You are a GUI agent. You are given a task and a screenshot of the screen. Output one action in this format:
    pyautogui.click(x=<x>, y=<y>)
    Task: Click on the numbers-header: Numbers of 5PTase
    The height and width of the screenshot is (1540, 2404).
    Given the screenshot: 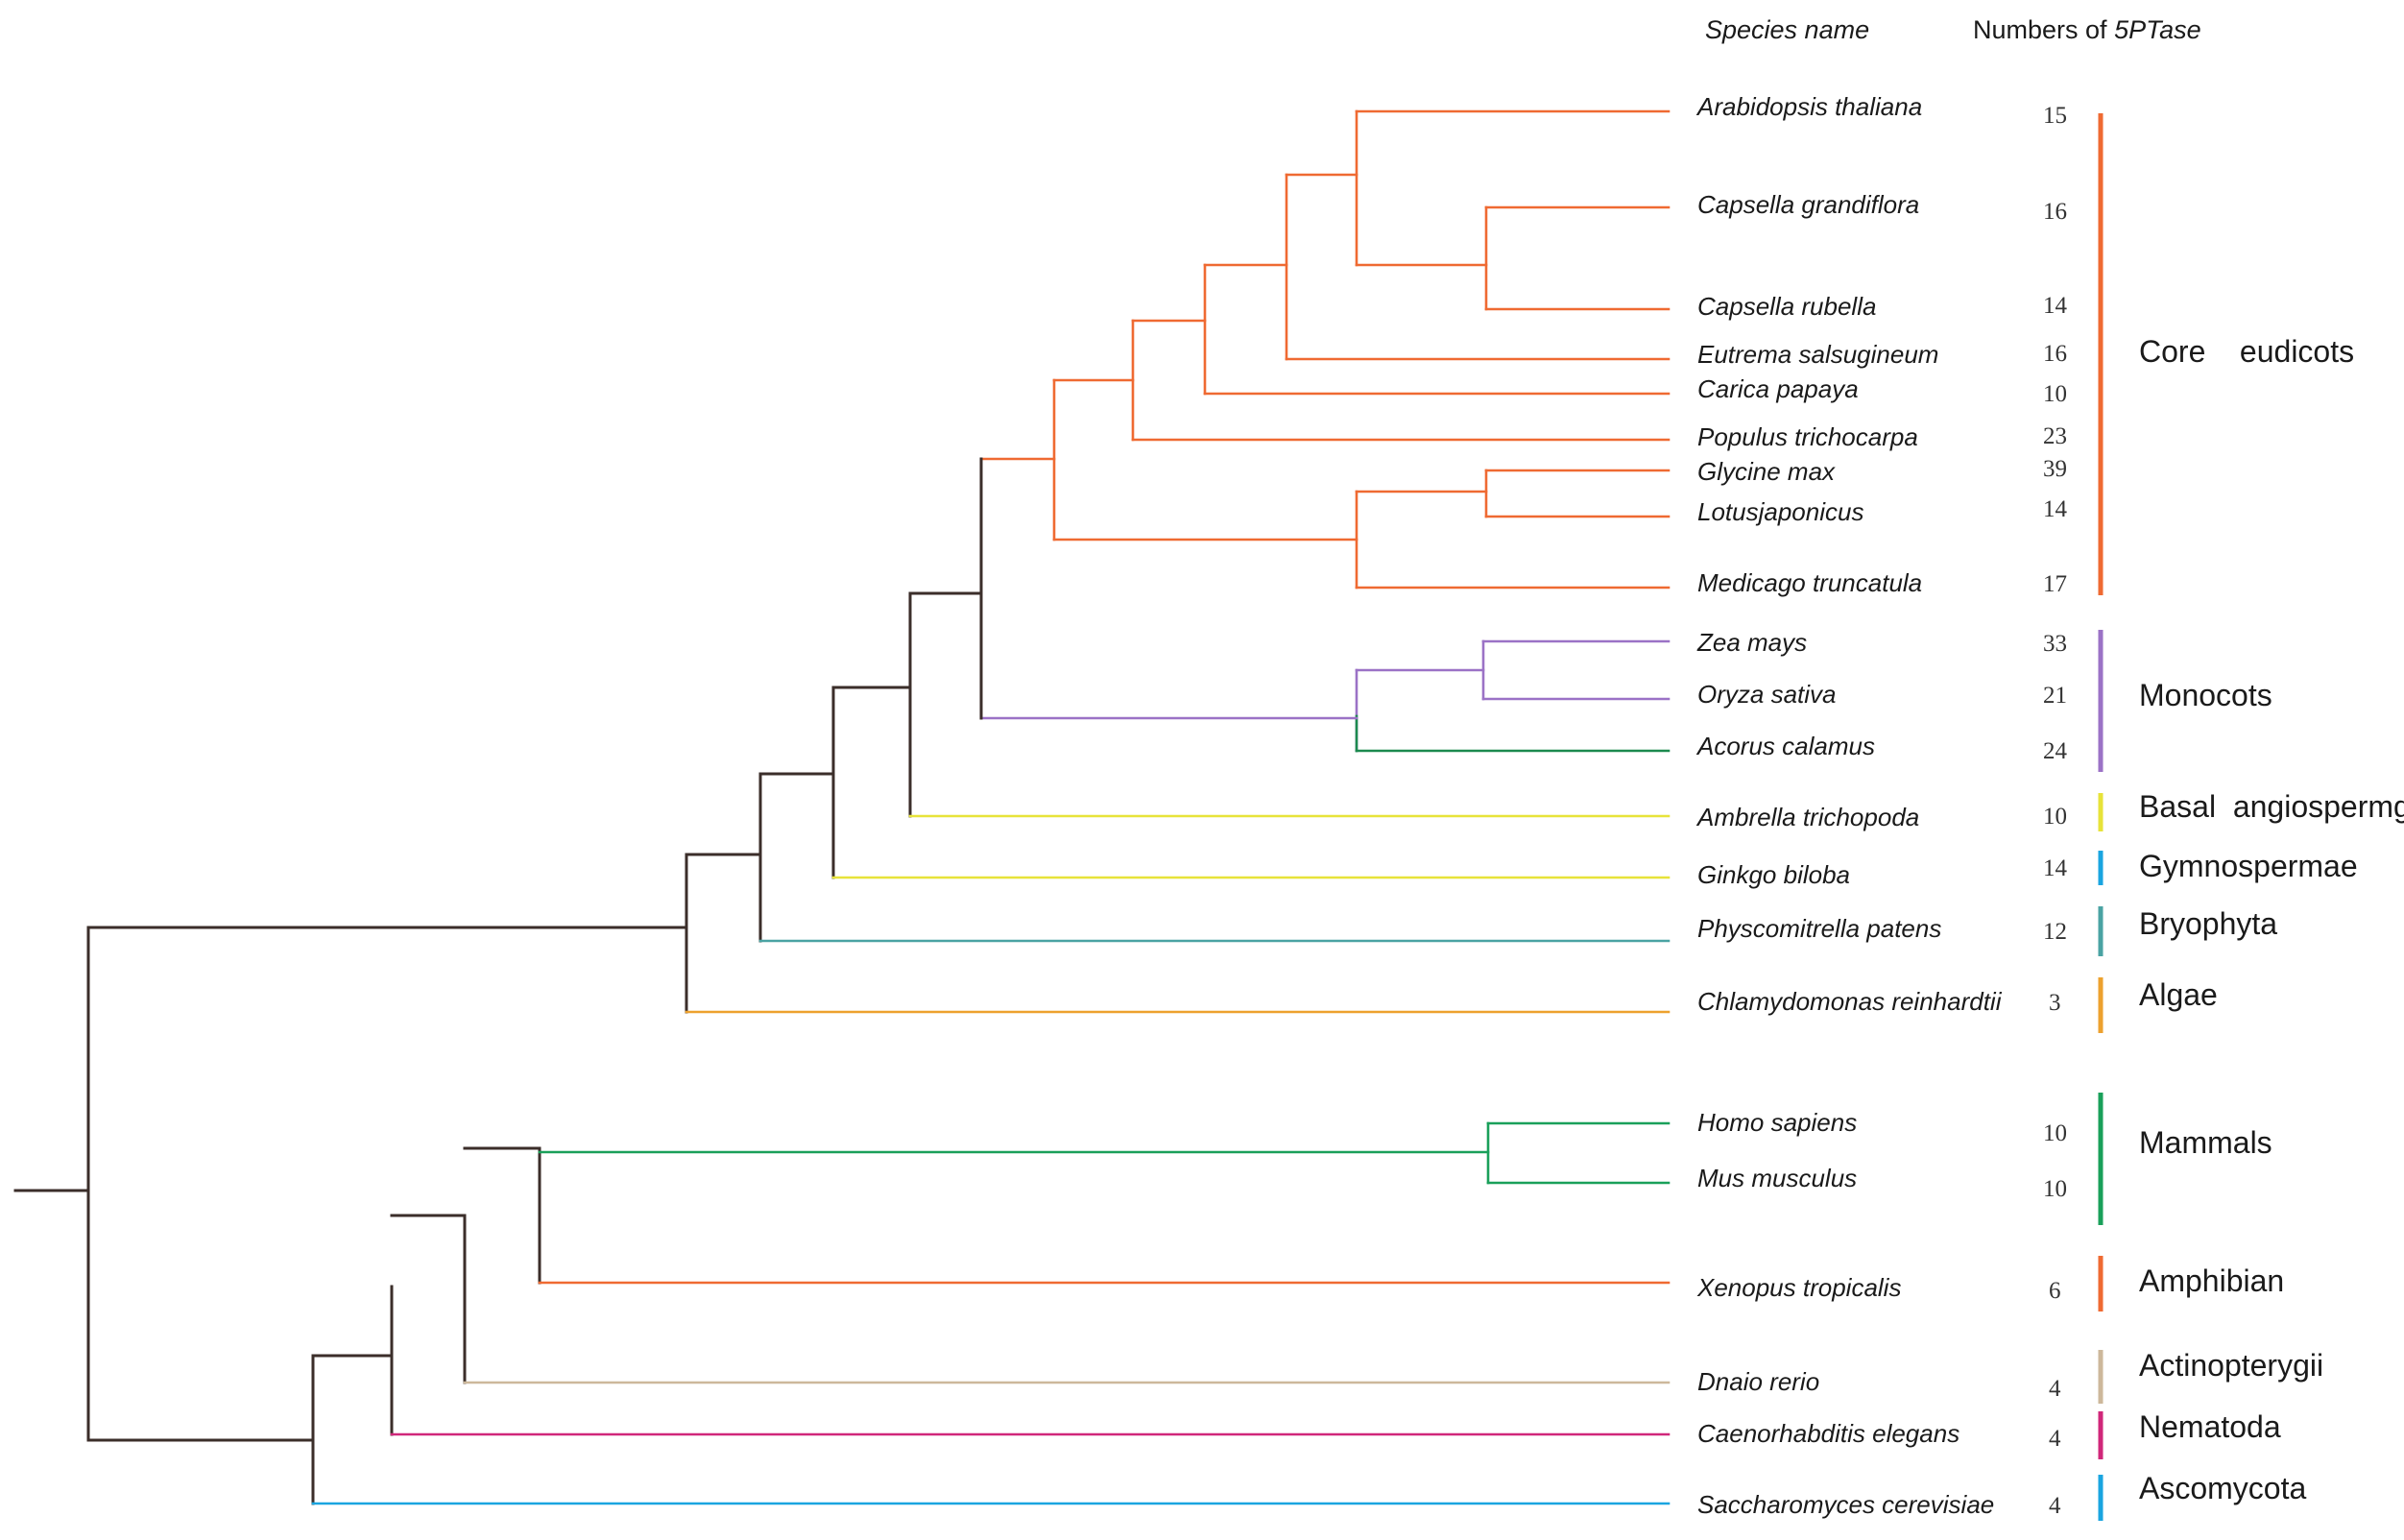 What is the action you would take?
    pyautogui.click(x=2087, y=30)
    